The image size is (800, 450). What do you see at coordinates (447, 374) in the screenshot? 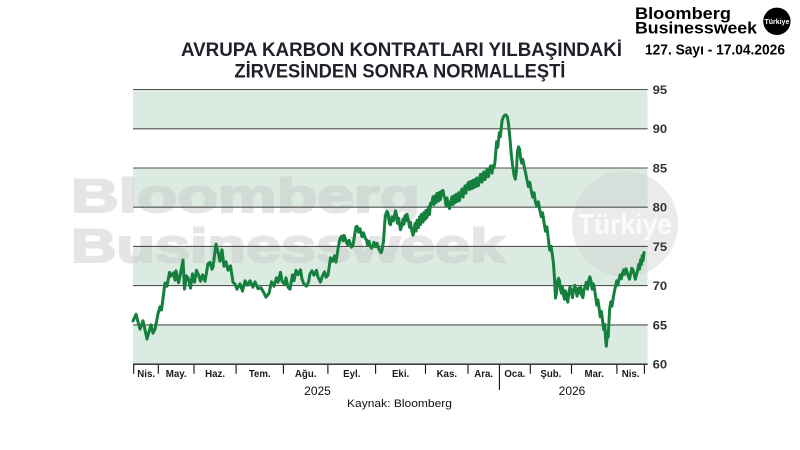
I see `svg-text: Kas.` at bounding box center [447, 374].